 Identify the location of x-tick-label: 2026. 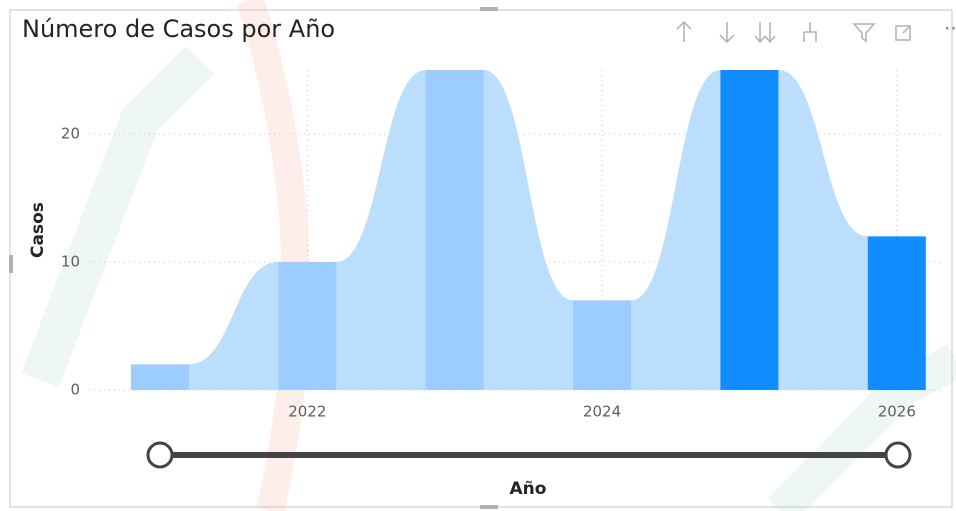
(897, 412).